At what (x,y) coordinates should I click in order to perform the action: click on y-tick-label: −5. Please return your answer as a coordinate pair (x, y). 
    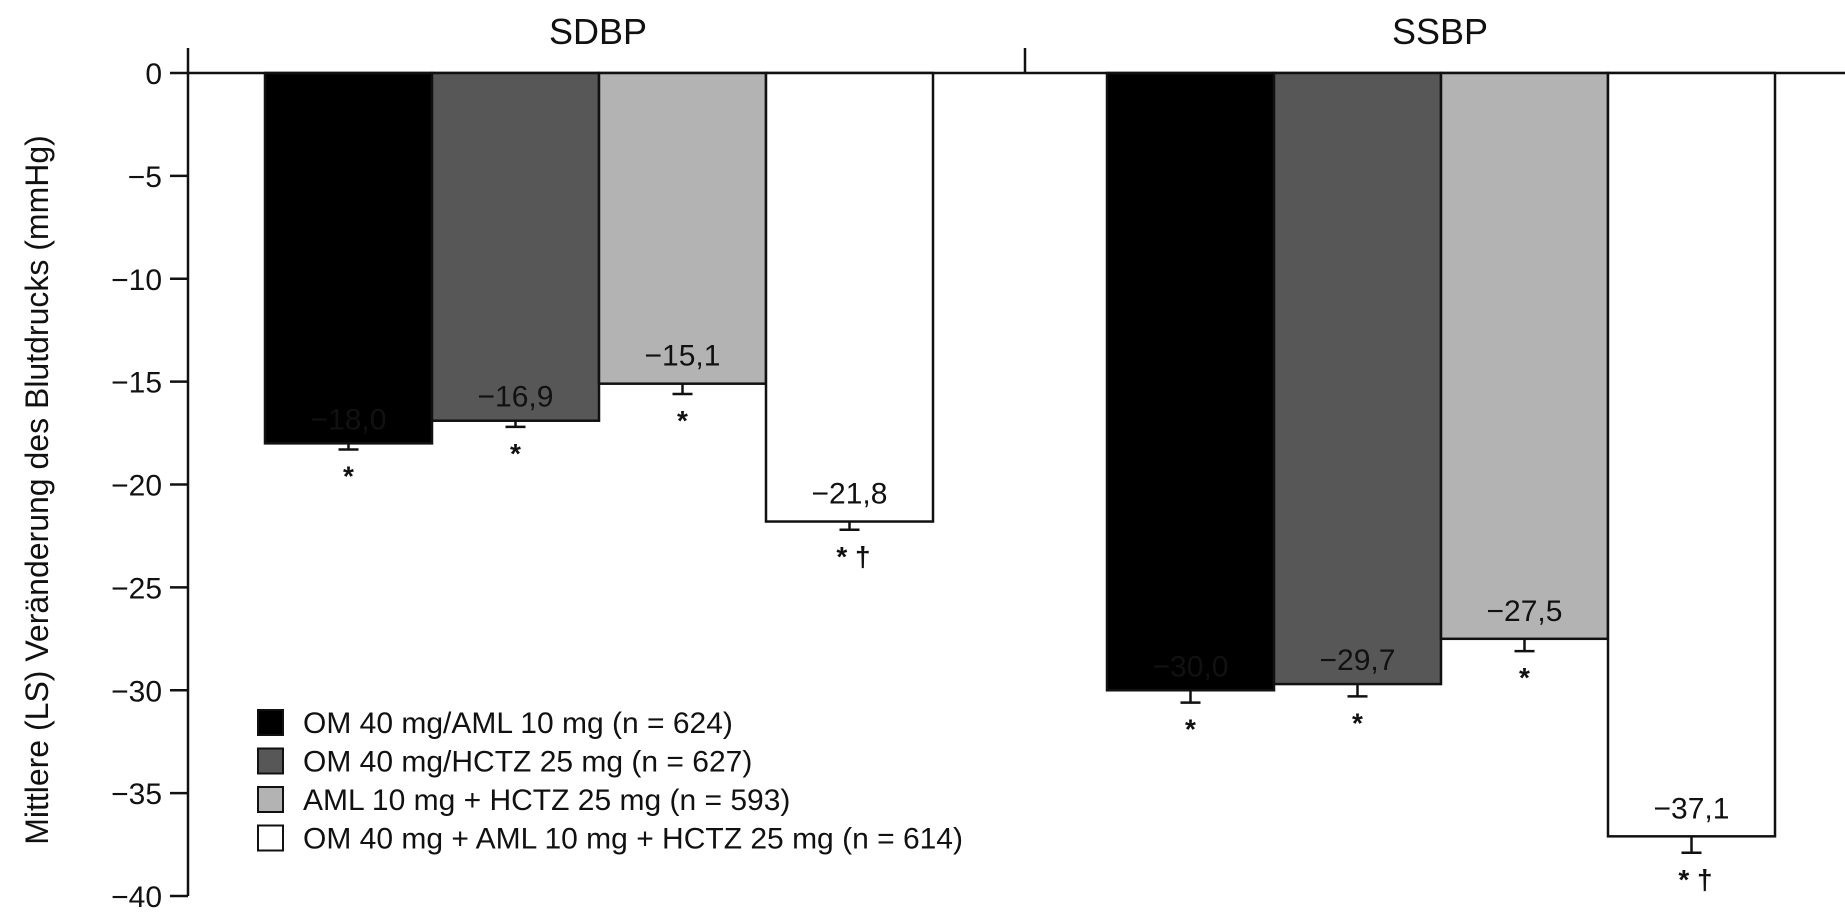
    Looking at the image, I should click on (145, 177).